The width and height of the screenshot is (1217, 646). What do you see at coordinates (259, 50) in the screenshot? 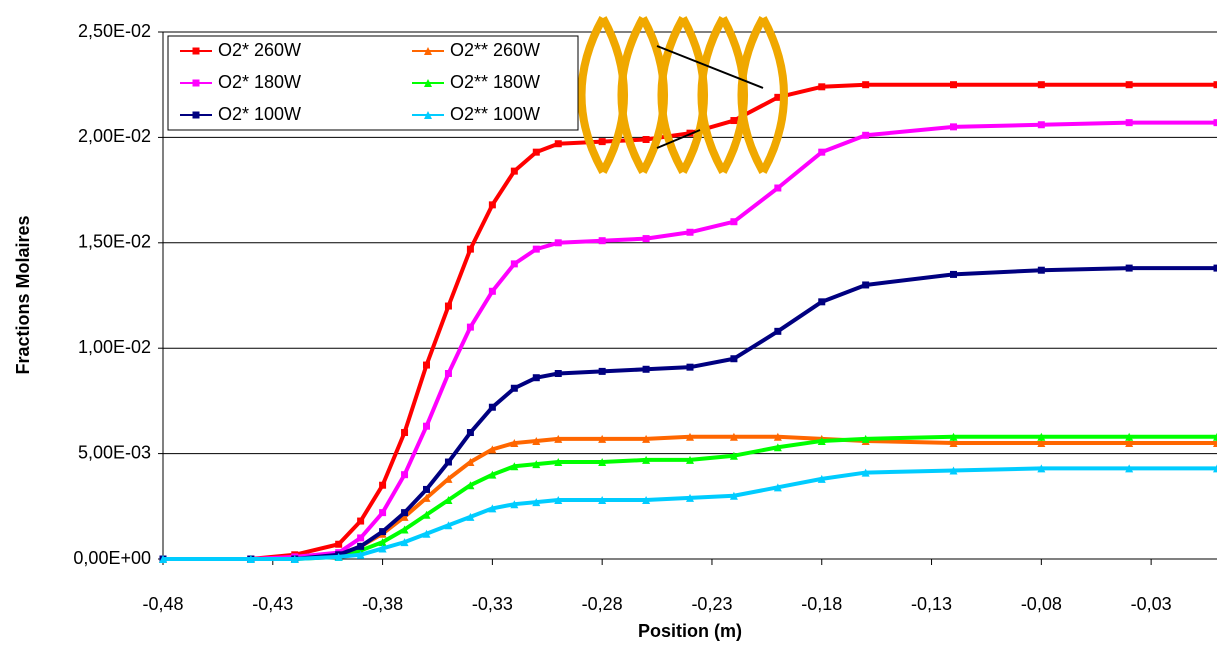
I see `legend-label: O2* 260W` at bounding box center [259, 50].